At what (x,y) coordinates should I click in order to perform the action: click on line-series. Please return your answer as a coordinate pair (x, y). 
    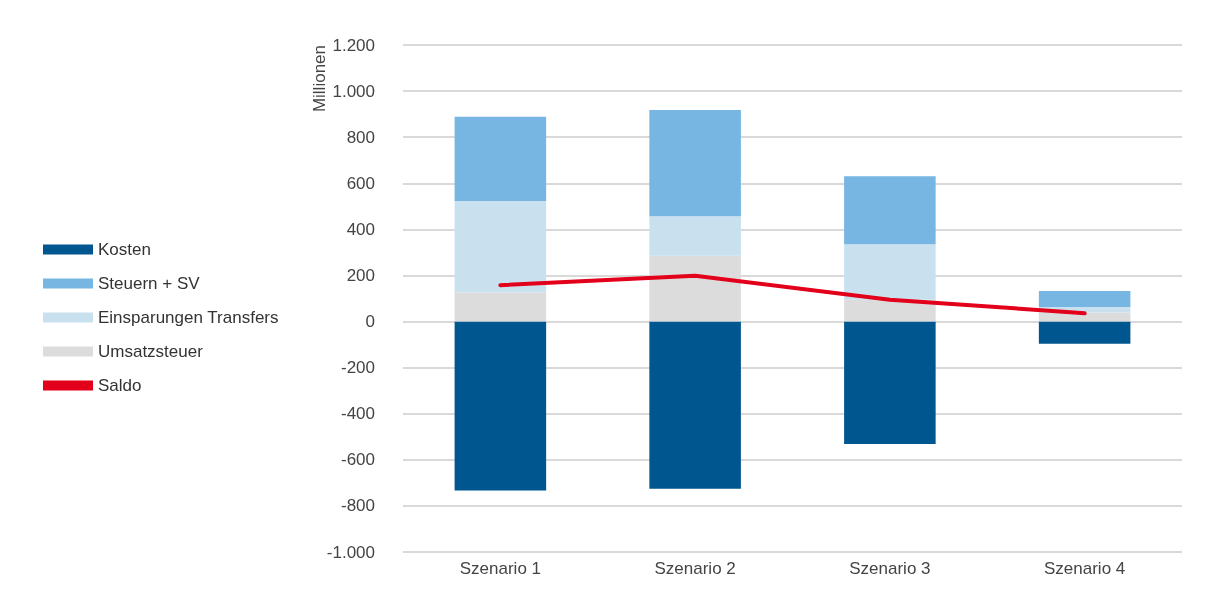
    Looking at the image, I should click on (792, 294).